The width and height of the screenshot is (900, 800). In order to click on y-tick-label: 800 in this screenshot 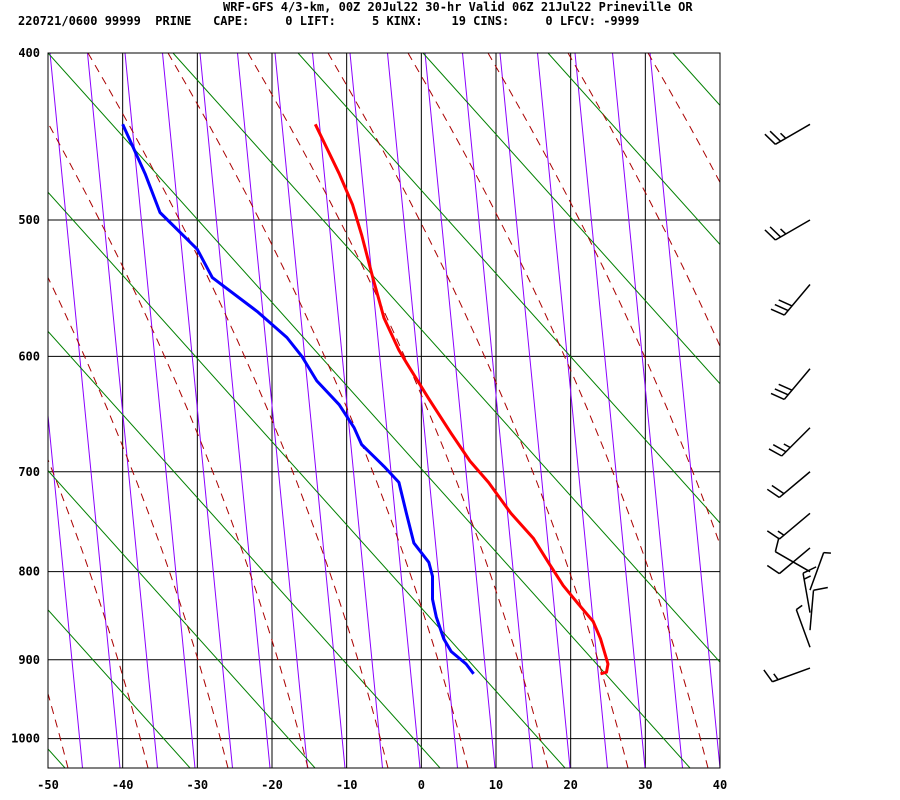, I will do `click(29, 572)`.